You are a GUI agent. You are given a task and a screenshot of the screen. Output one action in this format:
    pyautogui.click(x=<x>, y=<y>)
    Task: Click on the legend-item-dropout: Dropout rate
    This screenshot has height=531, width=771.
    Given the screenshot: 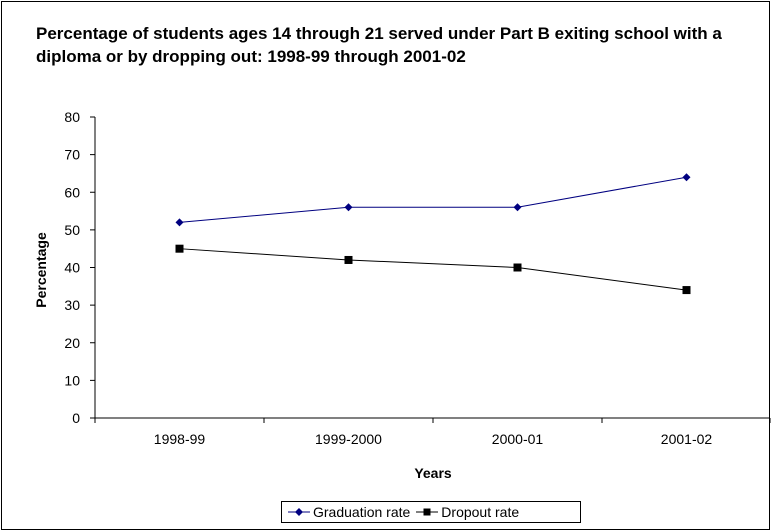 What is the action you would take?
    pyautogui.click(x=467, y=512)
    